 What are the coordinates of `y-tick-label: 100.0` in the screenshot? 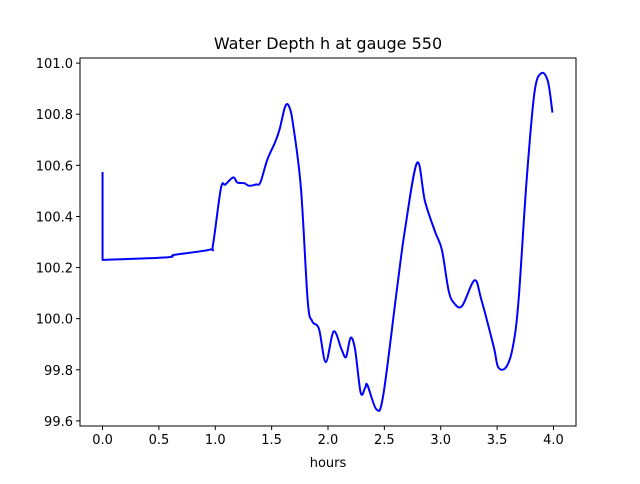 It's located at (54, 320).